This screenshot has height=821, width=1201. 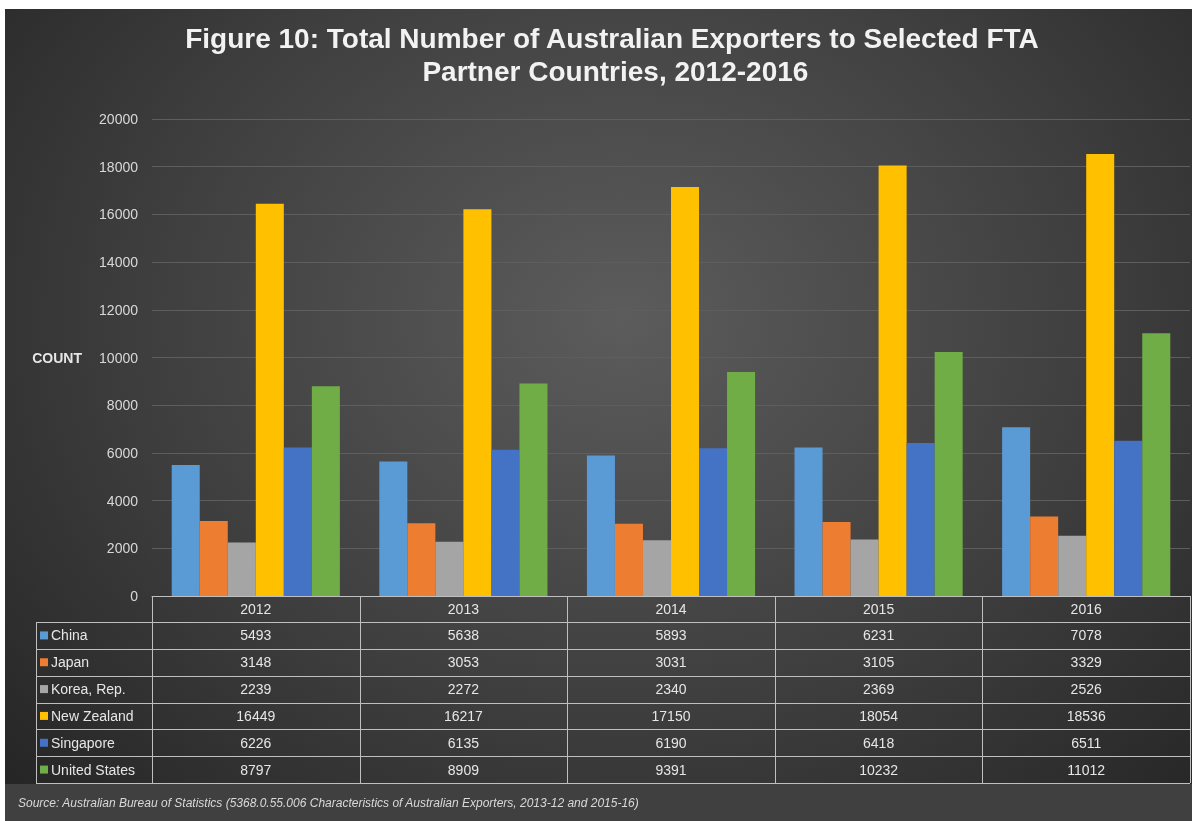 What do you see at coordinates (1086, 635) in the screenshot?
I see `data-label: 7078` at bounding box center [1086, 635].